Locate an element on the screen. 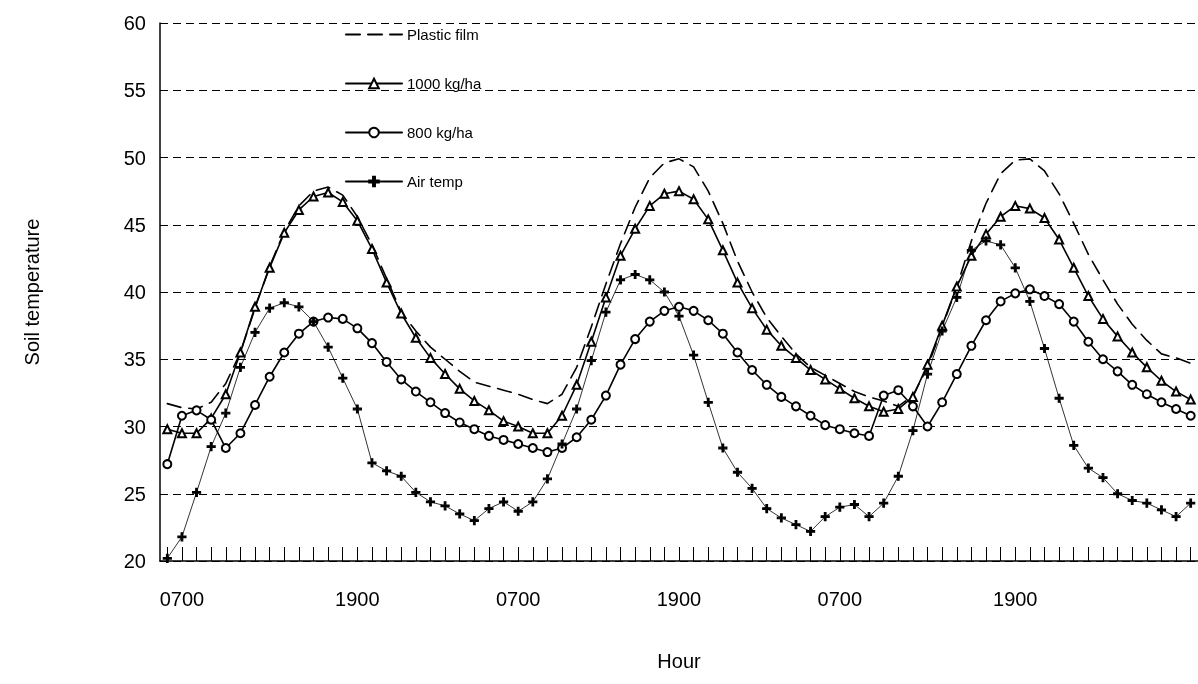 The width and height of the screenshot is (1198, 684). y-tick-label: 50 is located at coordinates (134, 157).